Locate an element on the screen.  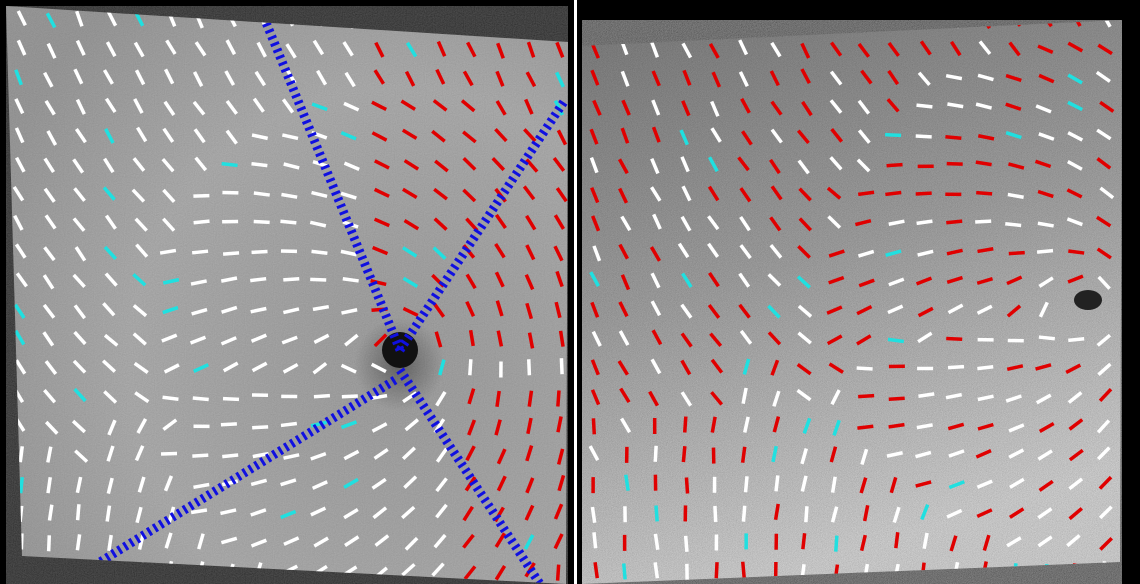
divider is located at coordinates (575, 292).